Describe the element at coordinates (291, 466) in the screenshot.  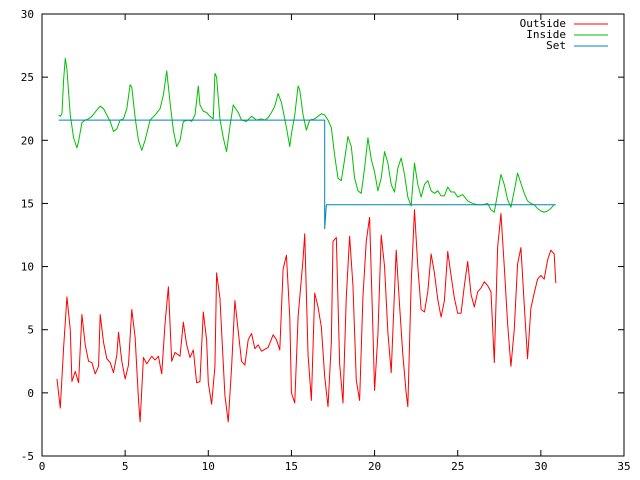
I see `x-tick-label: 15` at that location.